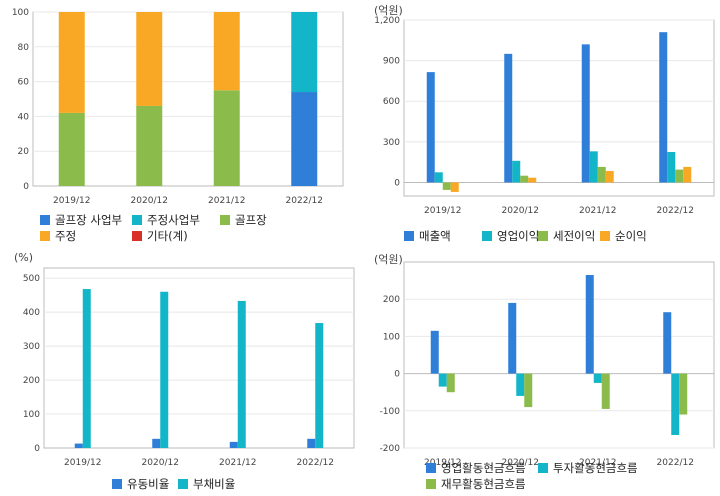 The height and width of the screenshot is (496, 720). I want to click on legend-label: 유동비율, so click(148, 484).